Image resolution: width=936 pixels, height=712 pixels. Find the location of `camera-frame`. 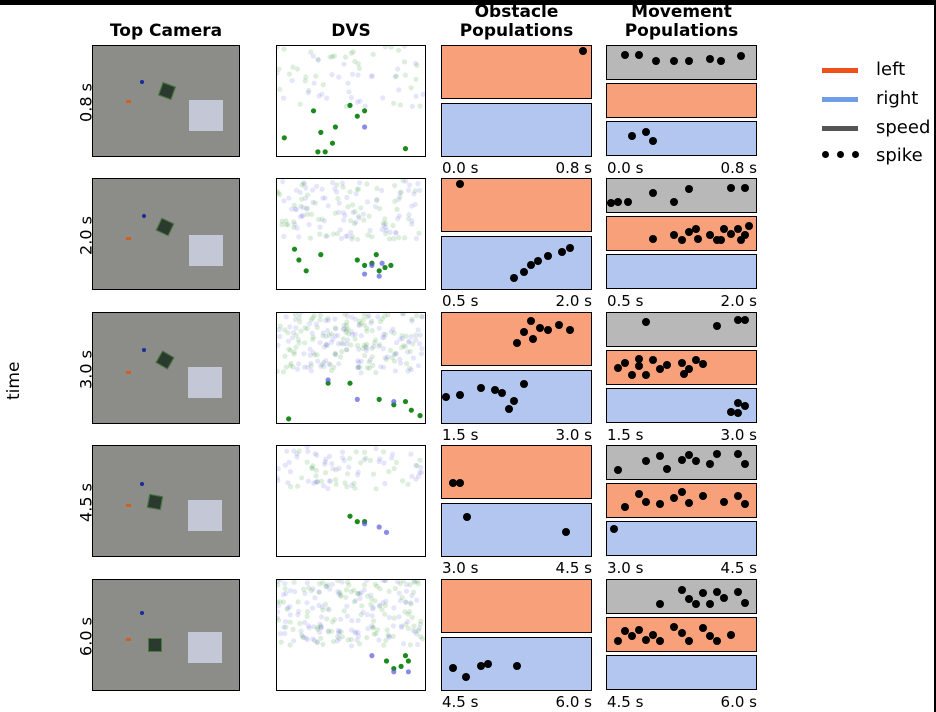

camera-frame is located at coordinates (166, 635).